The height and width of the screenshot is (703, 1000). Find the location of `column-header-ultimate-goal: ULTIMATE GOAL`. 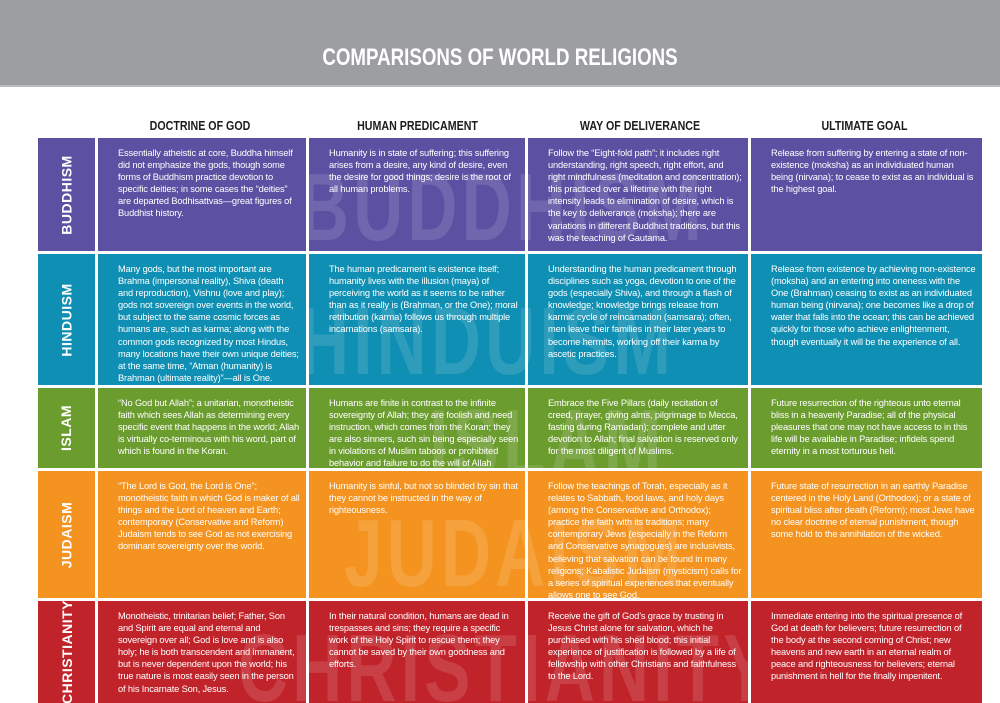

column-header-ultimate-goal: ULTIMATE GOAL is located at coordinates (864, 125).